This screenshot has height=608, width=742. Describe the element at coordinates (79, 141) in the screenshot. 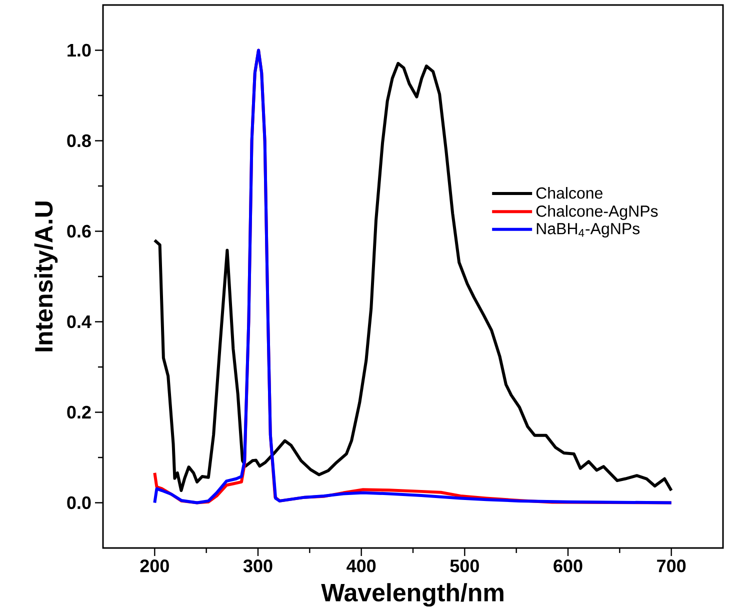

I see `y-tick-label: 0.8` at that location.